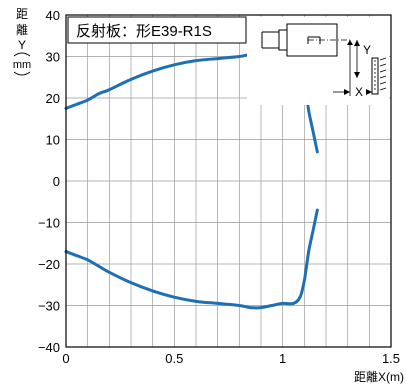  Describe the element at coordinates (22, 54) in the screenshot. I see `y-axis-label-paren-open` at that location.